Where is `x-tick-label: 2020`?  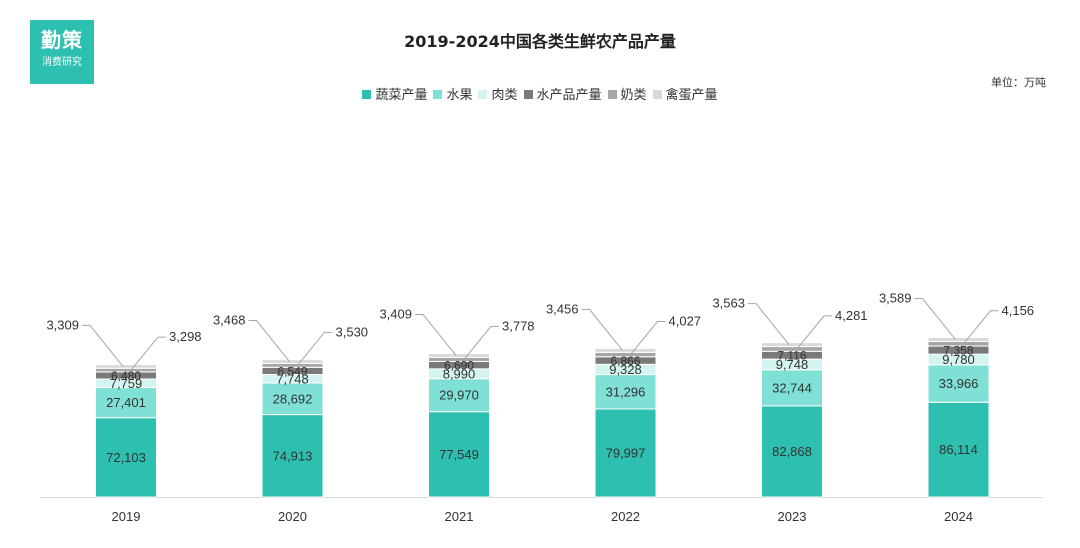
x-tick-label: 2020 is located at coordinates (292, 516).